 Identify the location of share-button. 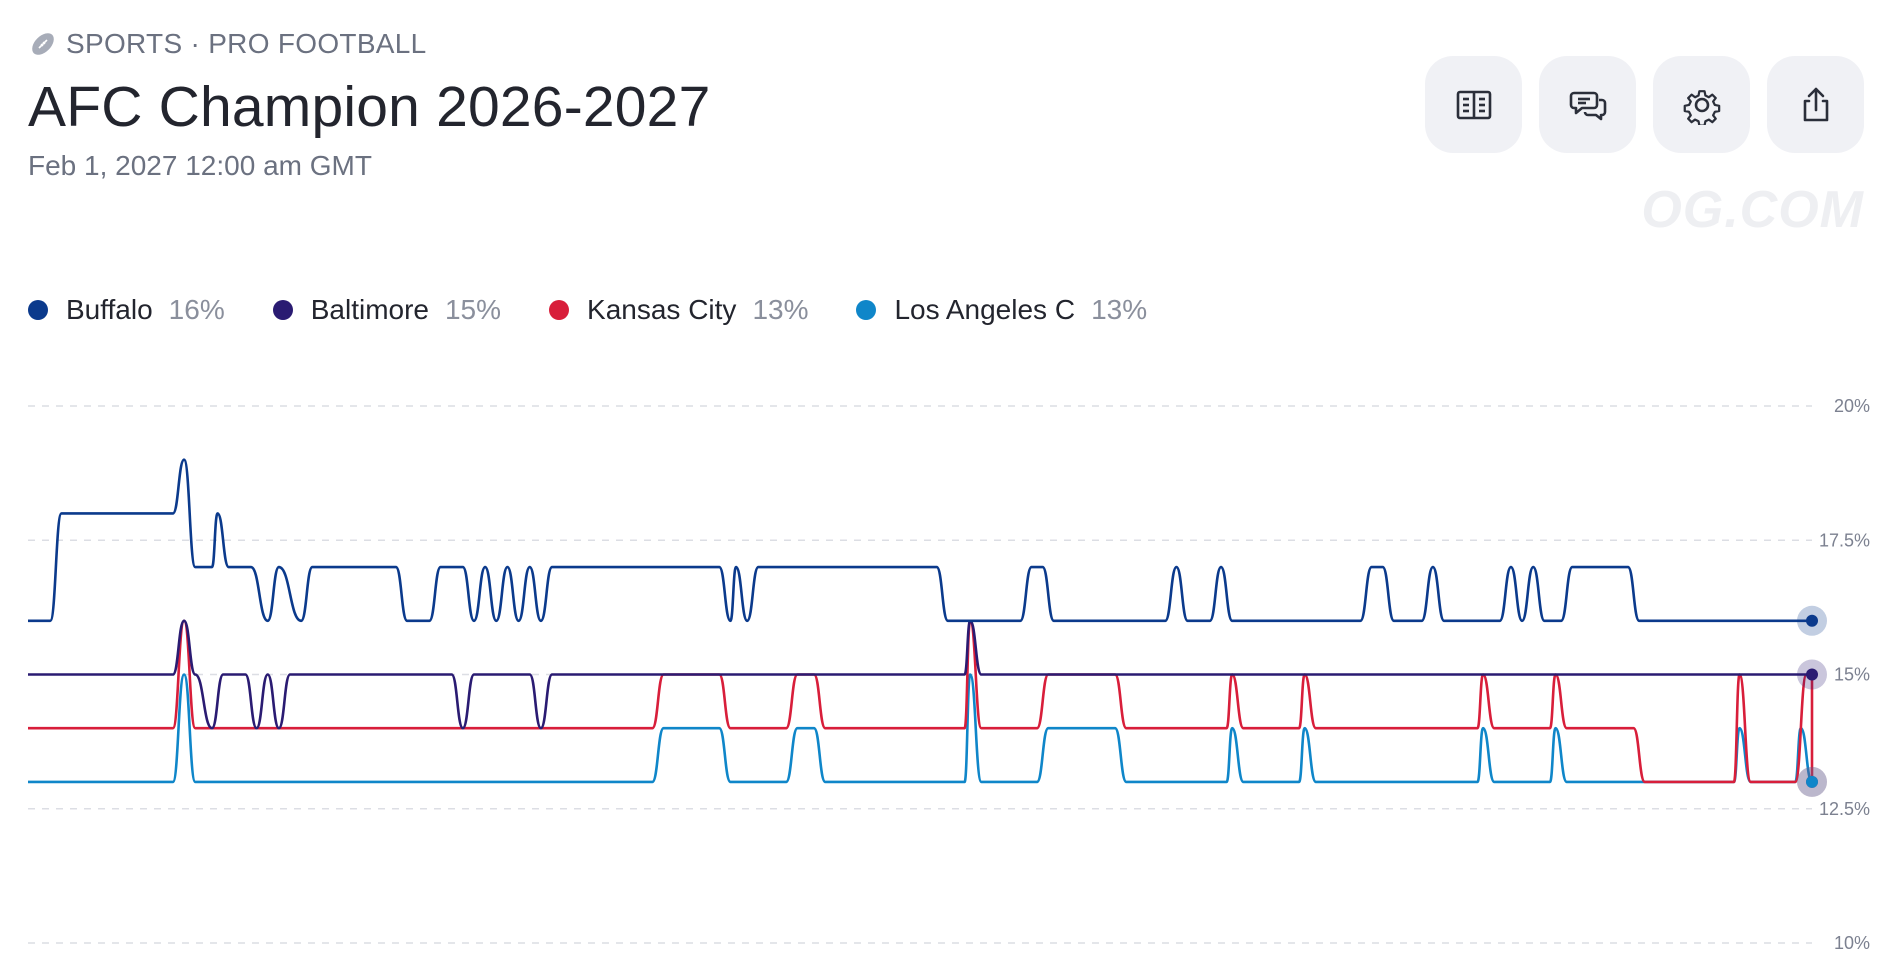
(1815, 104).